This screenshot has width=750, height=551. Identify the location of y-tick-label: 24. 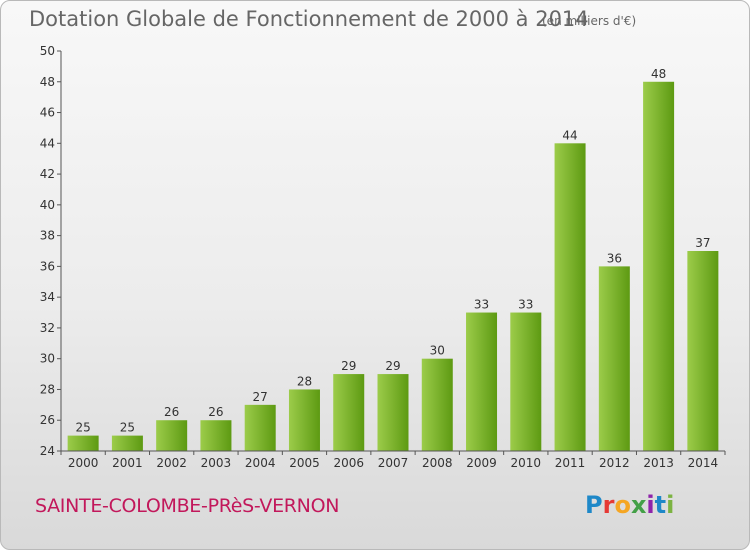
(47, 451).